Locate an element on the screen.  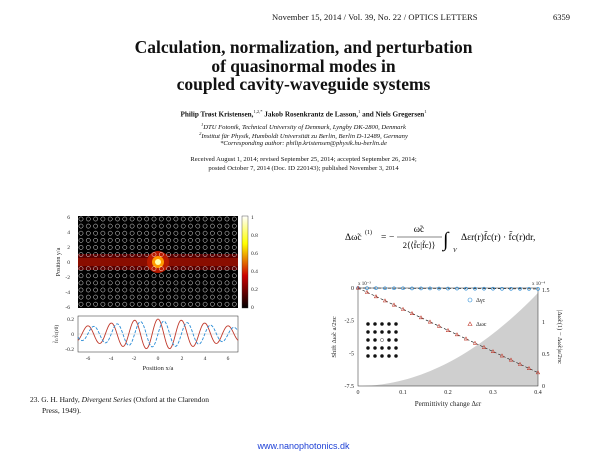
legend-label: Δγc is located at coordinates (481, 301).